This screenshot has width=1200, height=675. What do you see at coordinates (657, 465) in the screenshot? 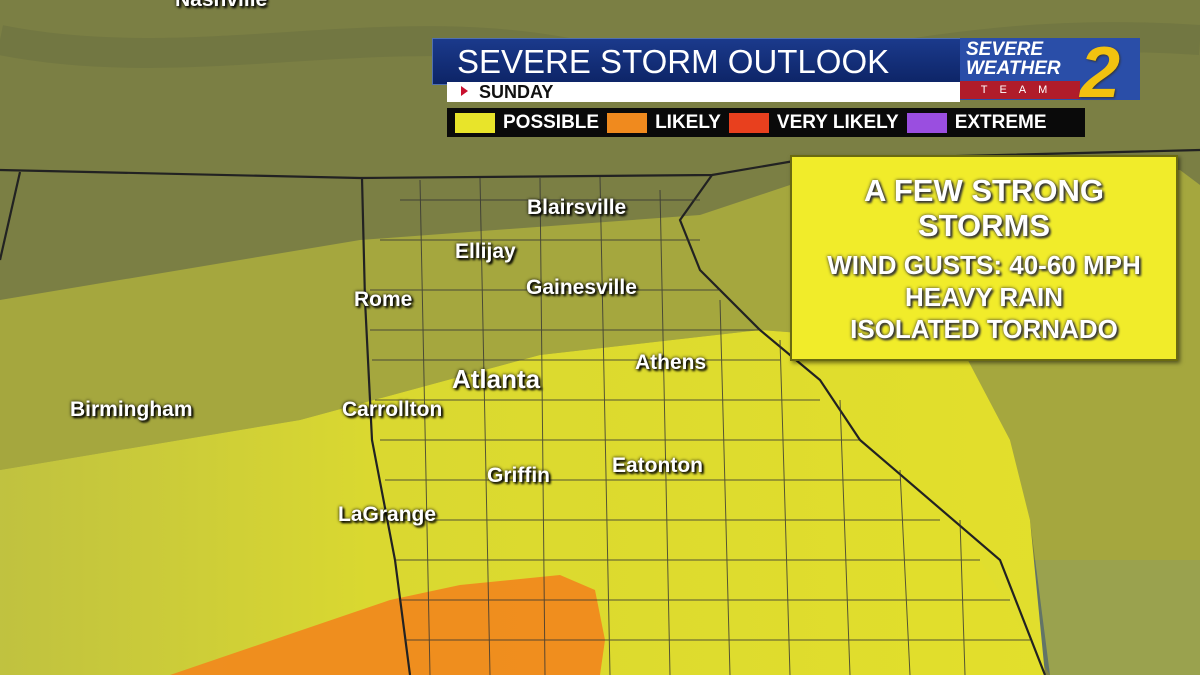
I see `city-label-eatonton: Eatonton` at bounding box center [657, 465].